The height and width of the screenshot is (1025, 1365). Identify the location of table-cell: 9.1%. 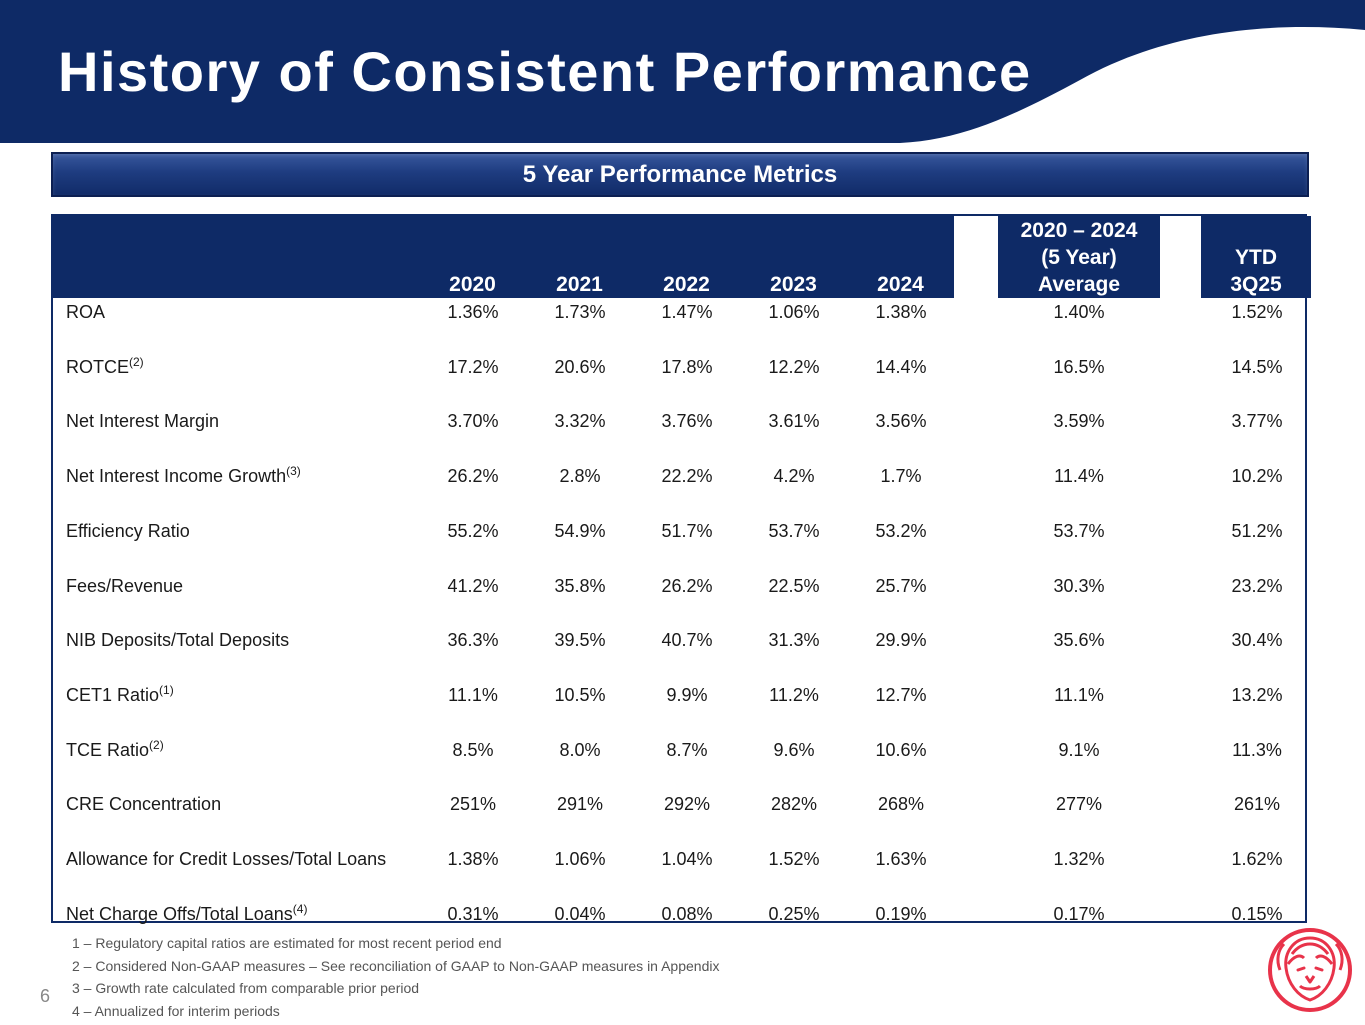
(1079, 749).